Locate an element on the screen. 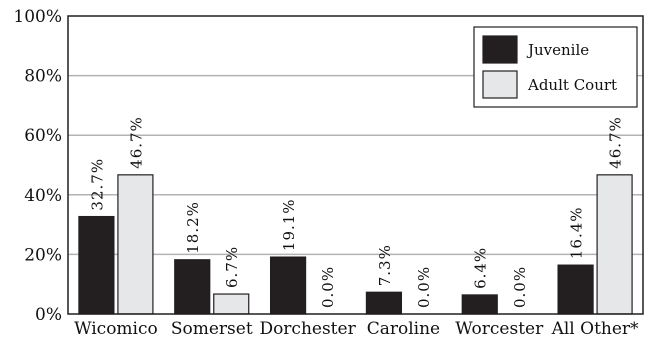 The image size is (649, 337). y-tick-label: 20% is located at coordinates (43, 255).